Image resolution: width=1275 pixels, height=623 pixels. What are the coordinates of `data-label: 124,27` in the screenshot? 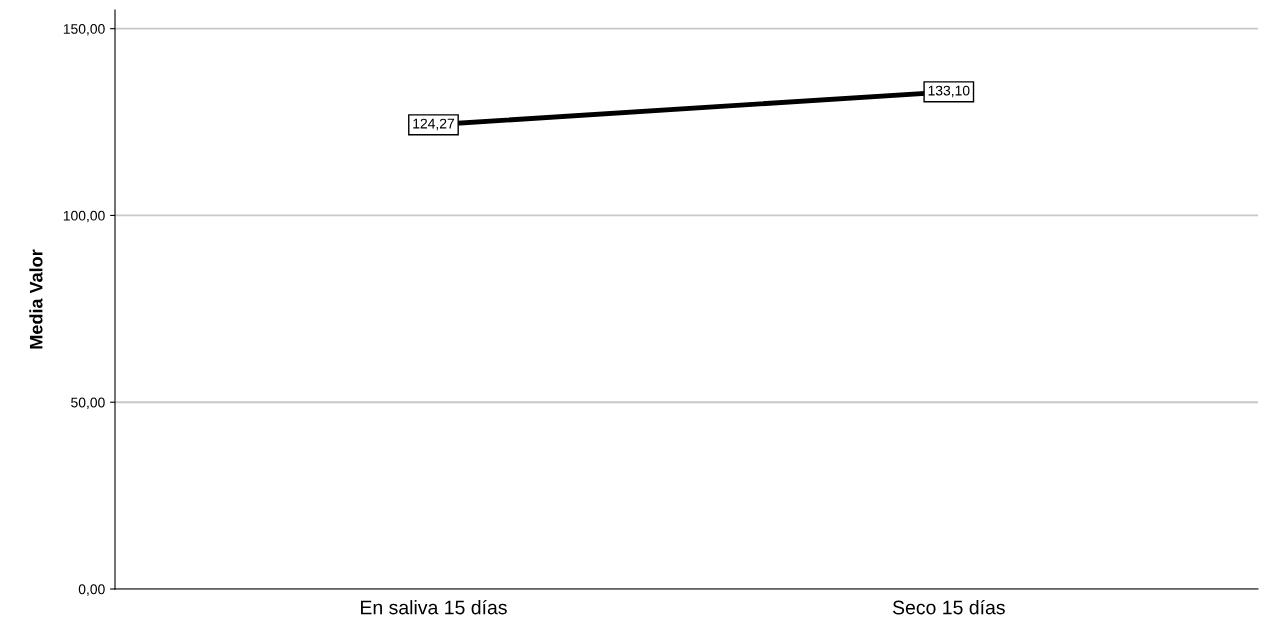 It's located at (434, 124).